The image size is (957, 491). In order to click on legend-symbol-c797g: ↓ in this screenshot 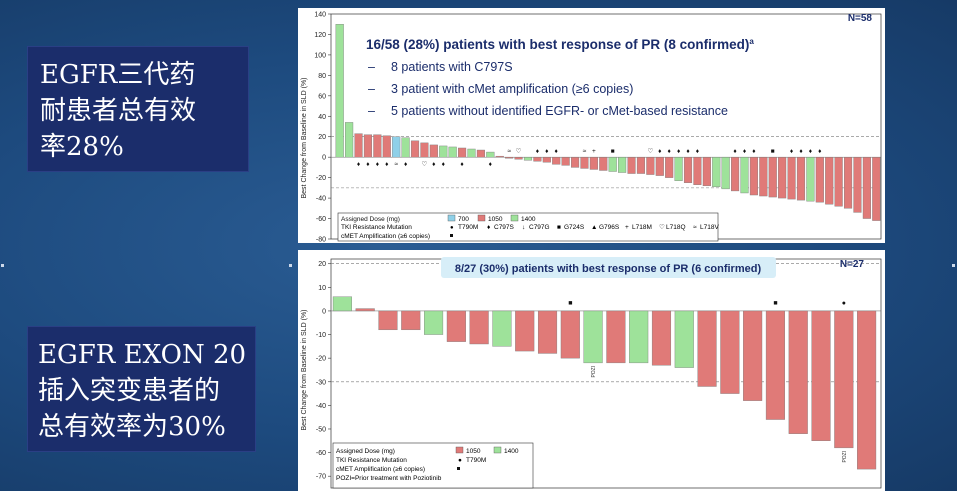, I will do `click(523, 227)`.